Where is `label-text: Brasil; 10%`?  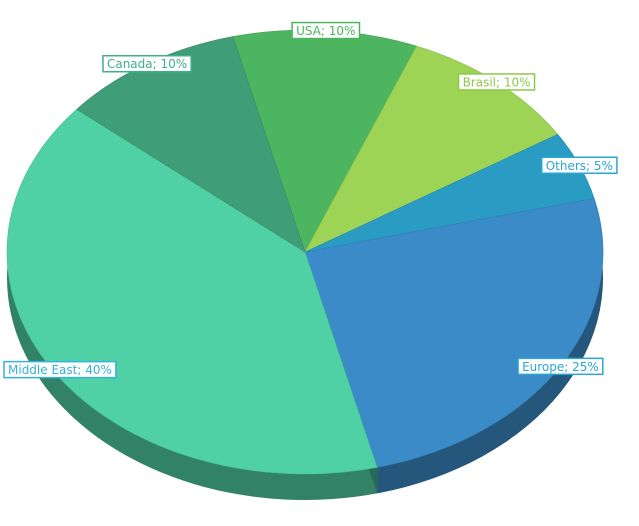
label-text: Brasil; 10% is located at coordinates (497, 82).